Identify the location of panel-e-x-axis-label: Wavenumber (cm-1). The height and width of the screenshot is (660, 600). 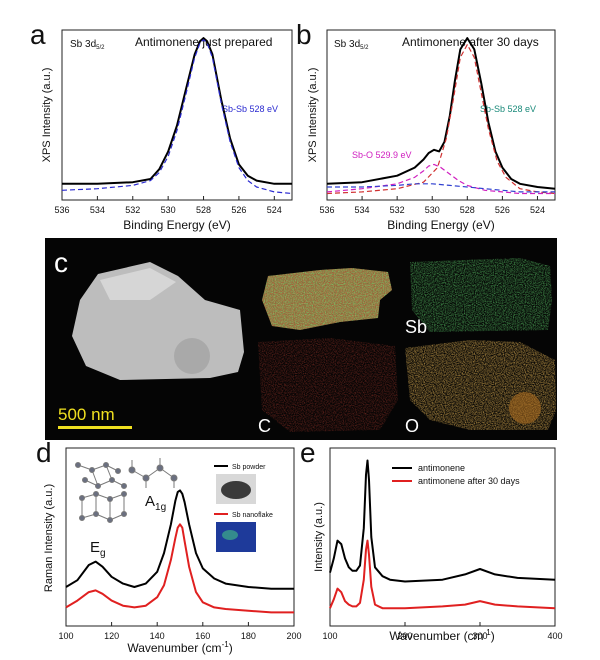
(441, 635).